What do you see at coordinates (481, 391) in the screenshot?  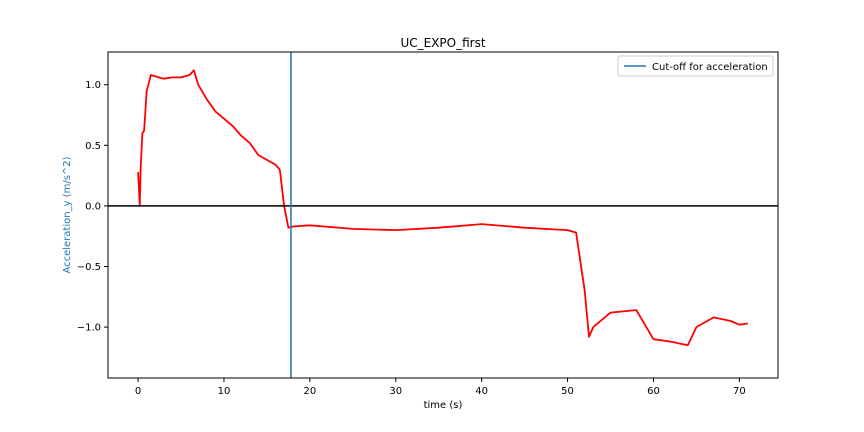 I see `x-tick-label: 40` at bounding box center [481, 391].